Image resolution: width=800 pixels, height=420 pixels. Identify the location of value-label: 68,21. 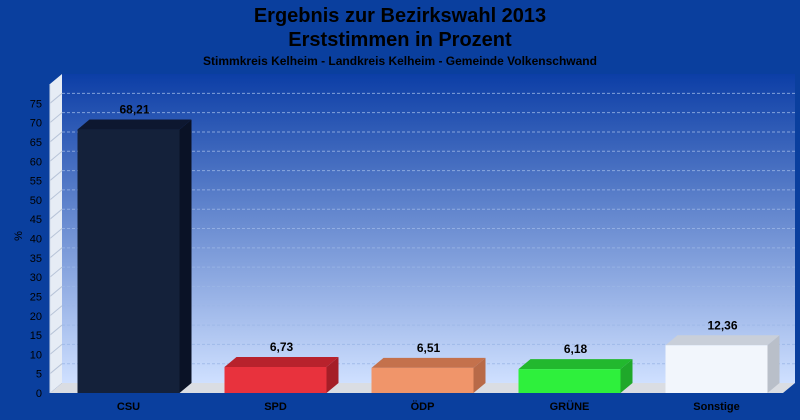
(134, 110).